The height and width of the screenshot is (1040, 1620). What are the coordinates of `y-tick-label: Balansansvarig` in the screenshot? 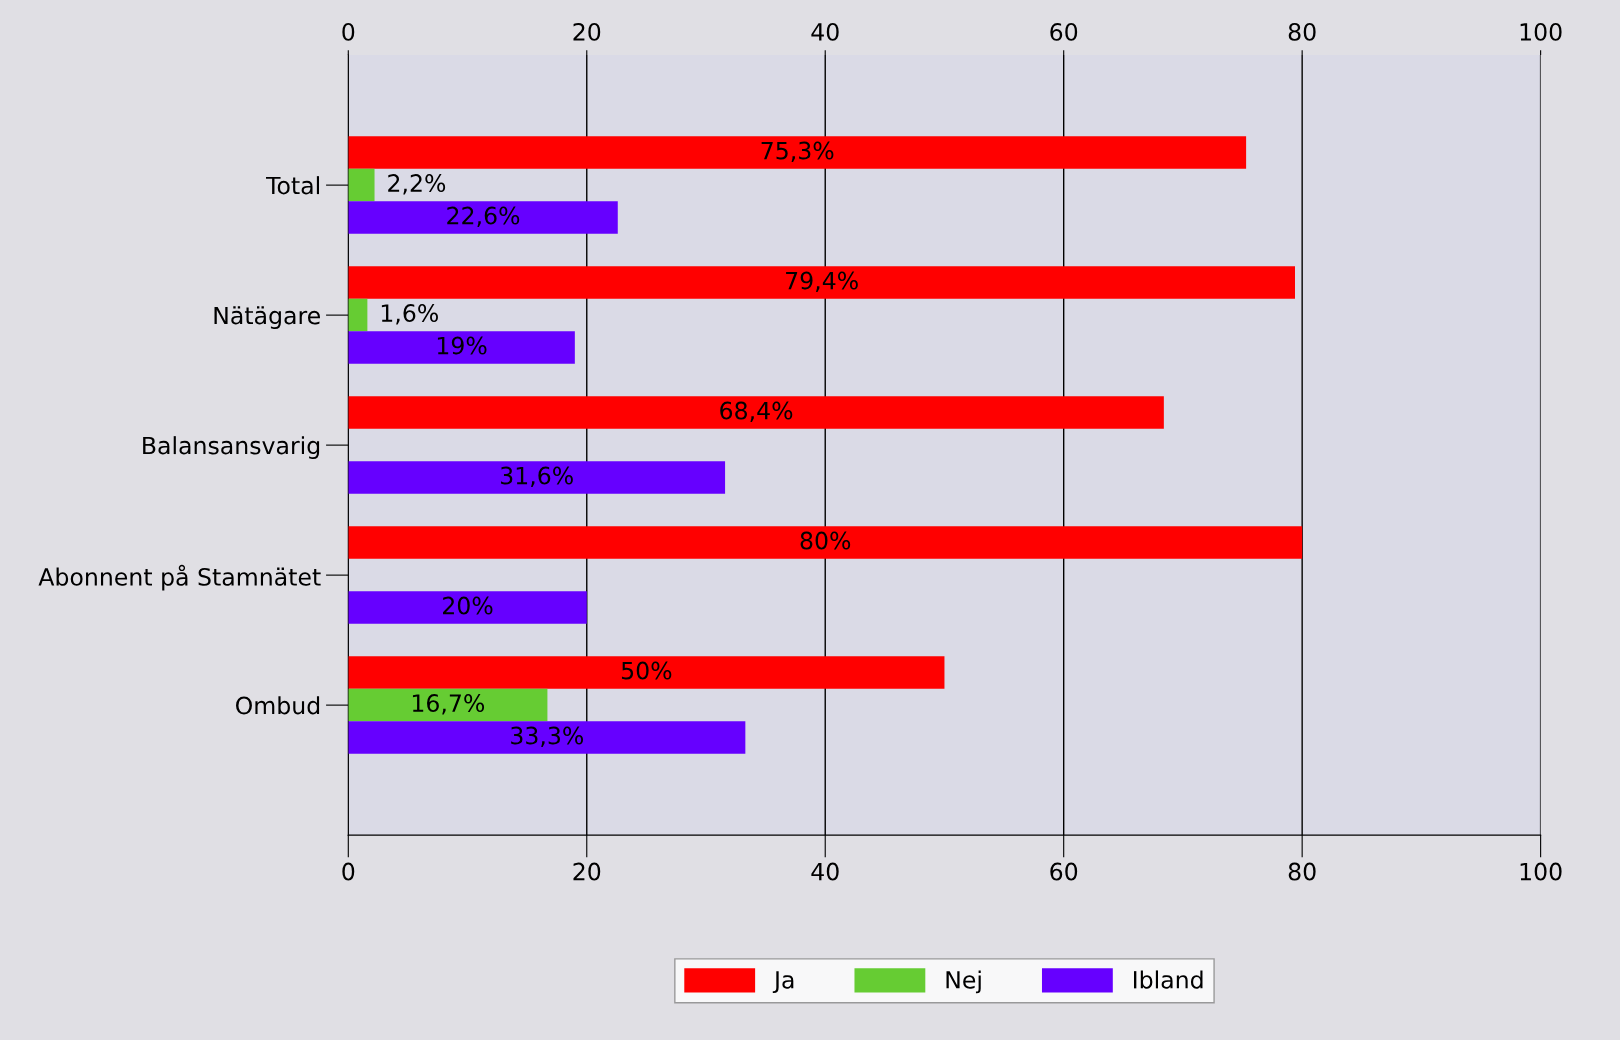 It's located at (231, 447).